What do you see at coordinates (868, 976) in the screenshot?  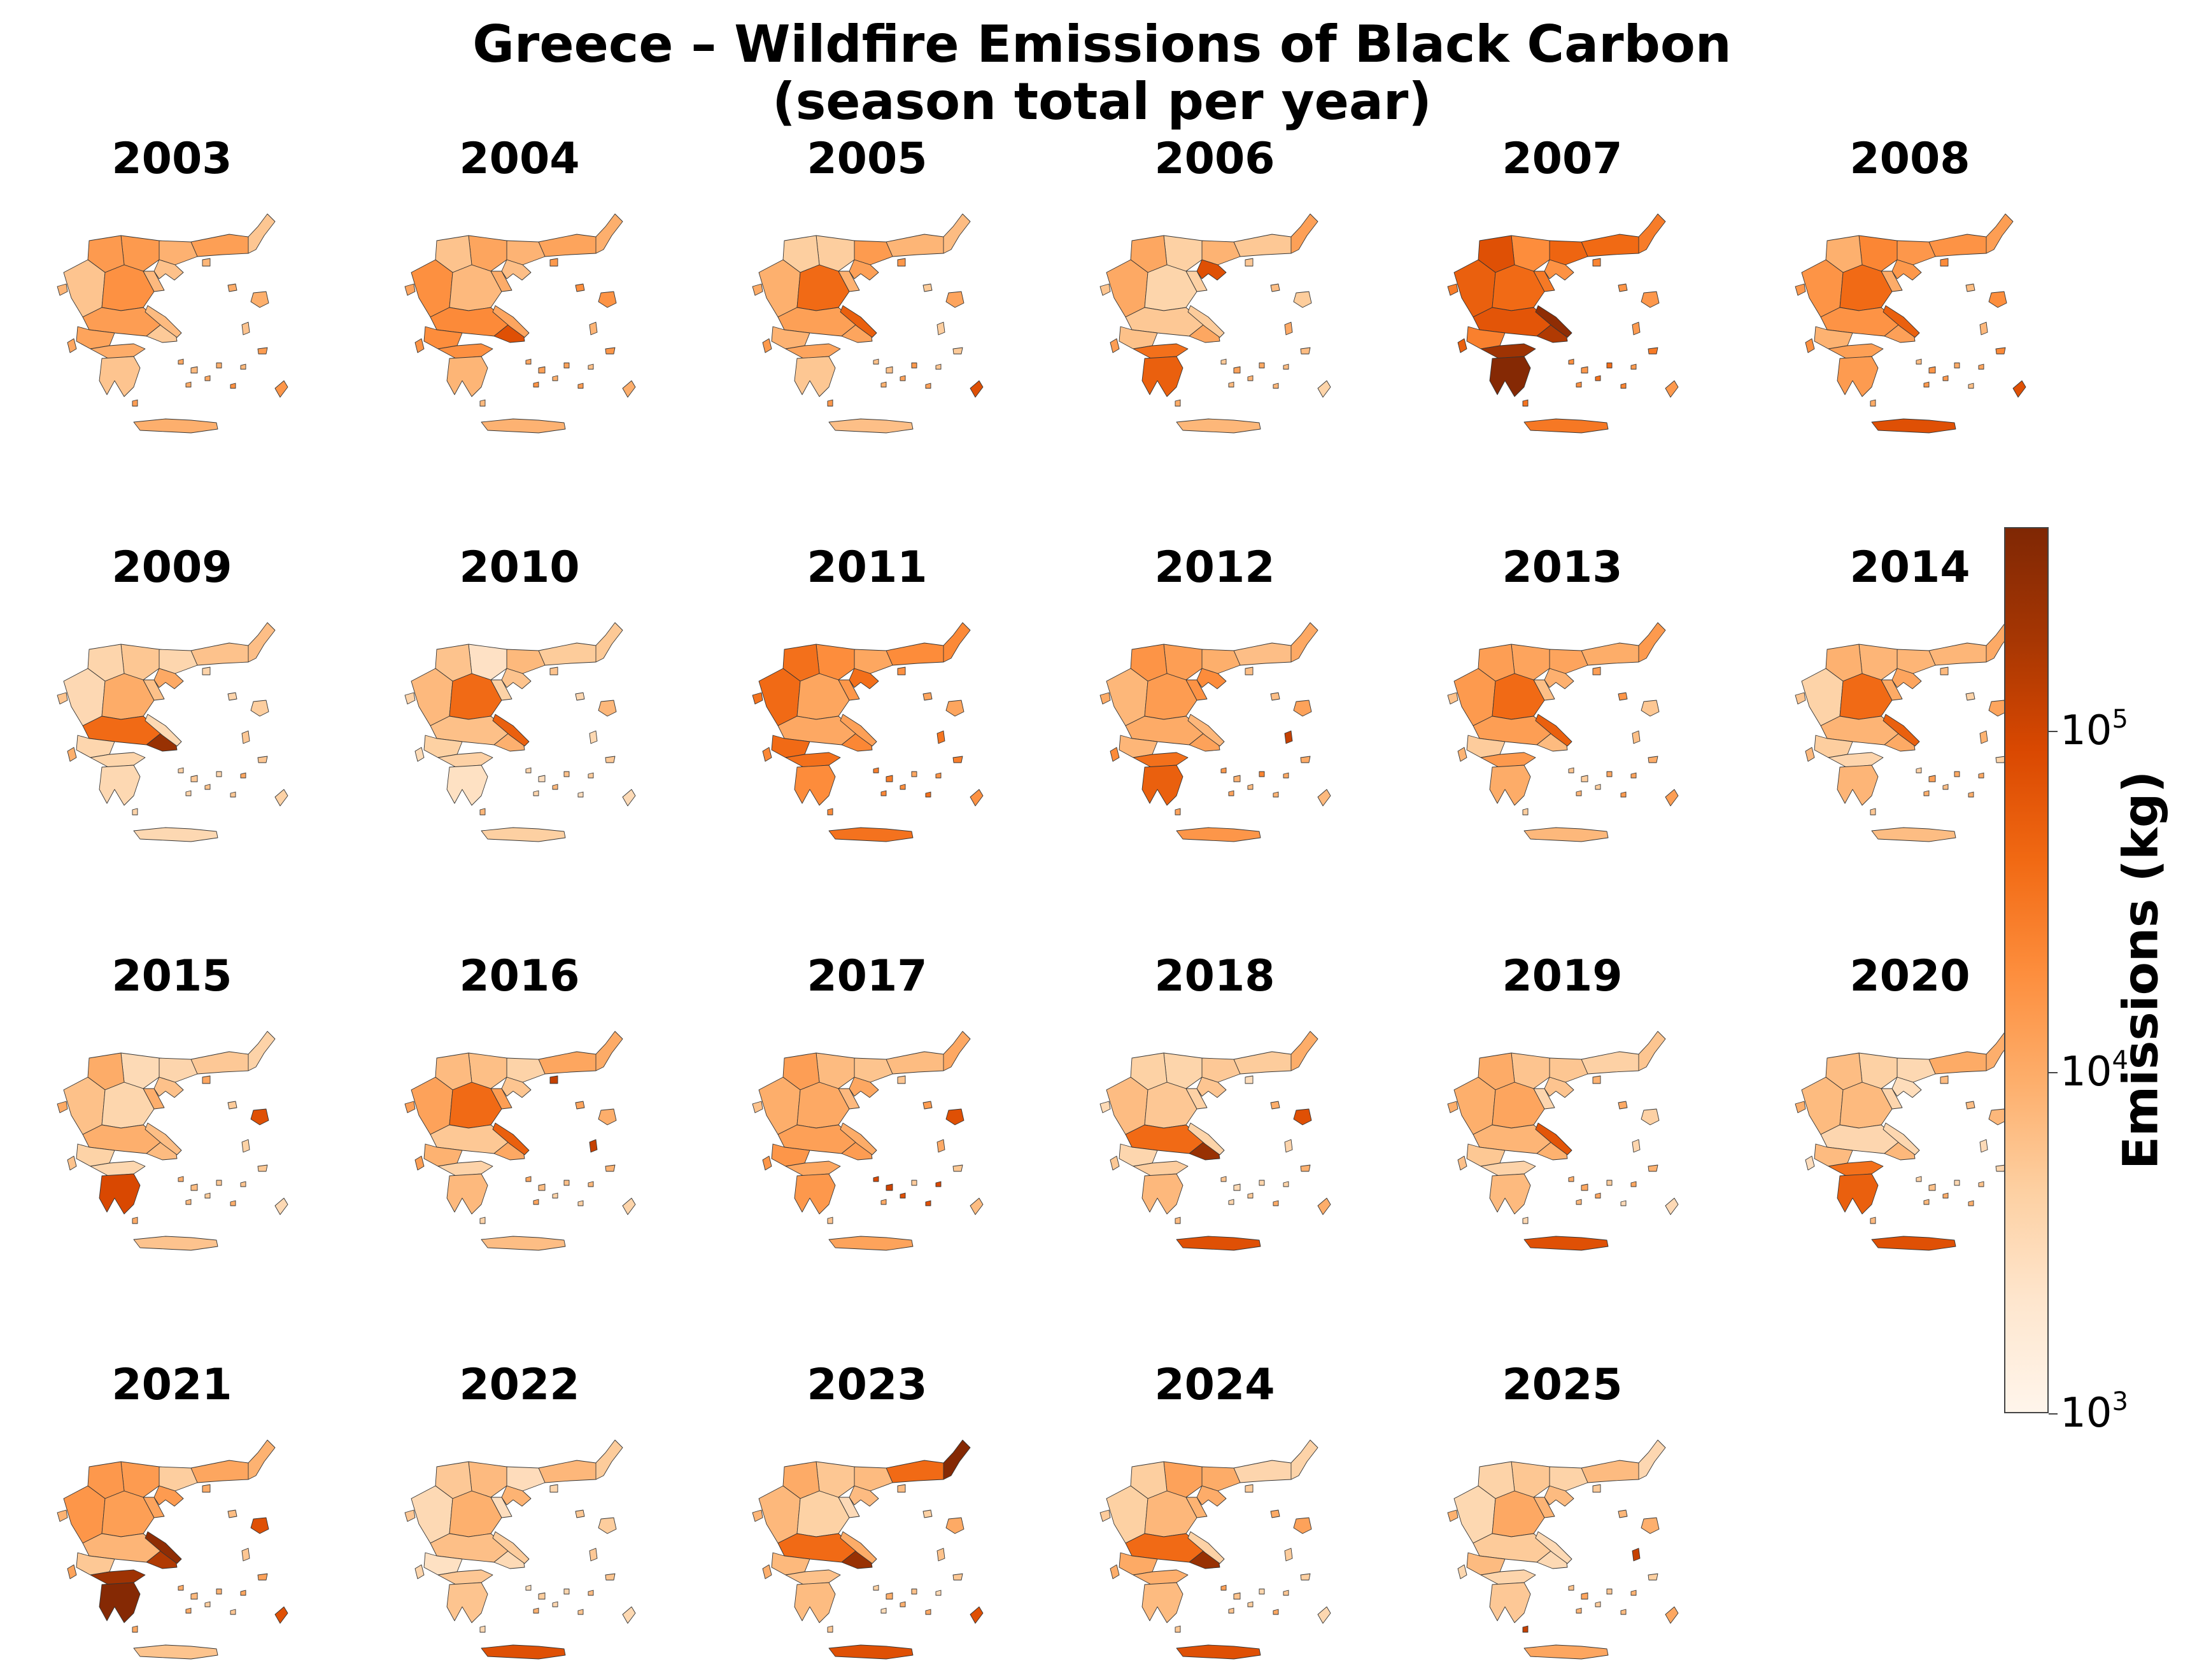 I see `panel-year-label: 2017` at bounding box center [868, 976].